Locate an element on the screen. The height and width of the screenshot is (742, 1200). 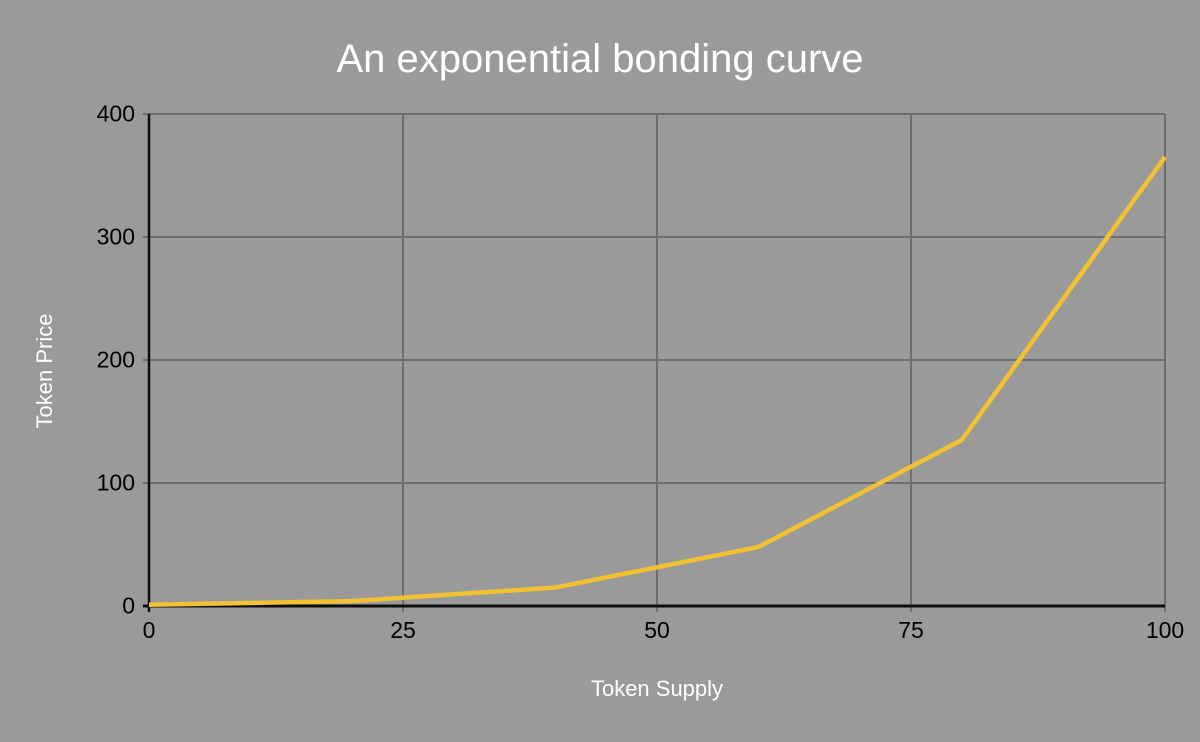
y-axis-title: Token Price is located at coordinates (44, 371).